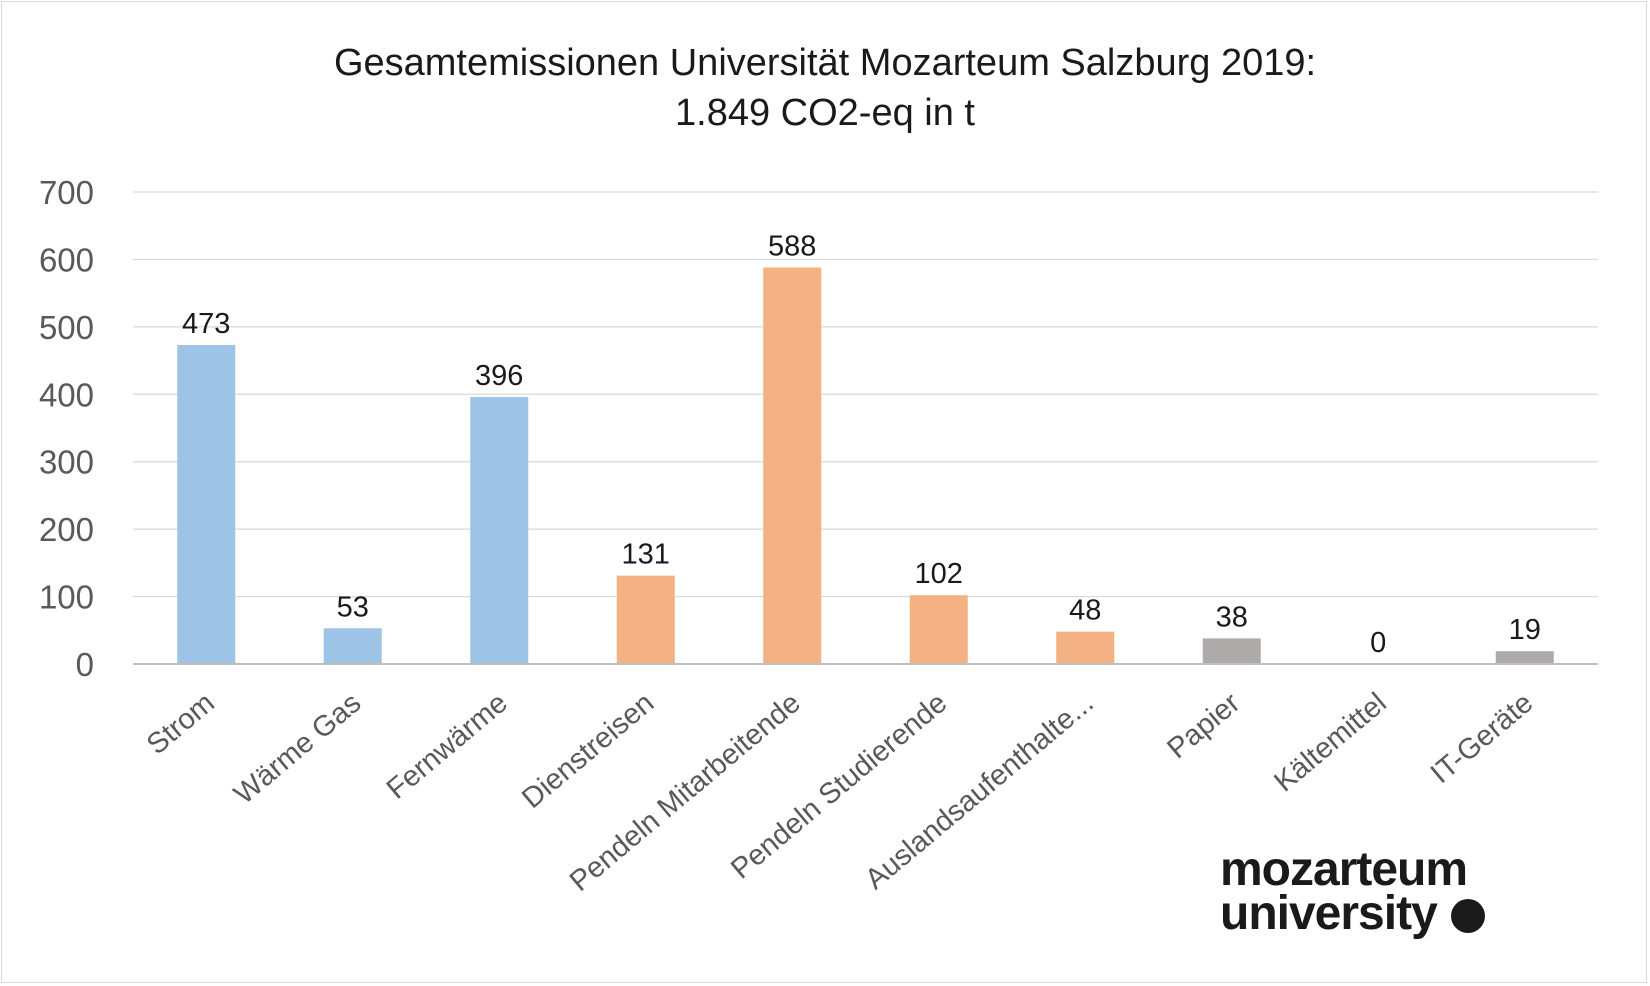  I want to click on x-tick-label: Strom, so click(181, 724).